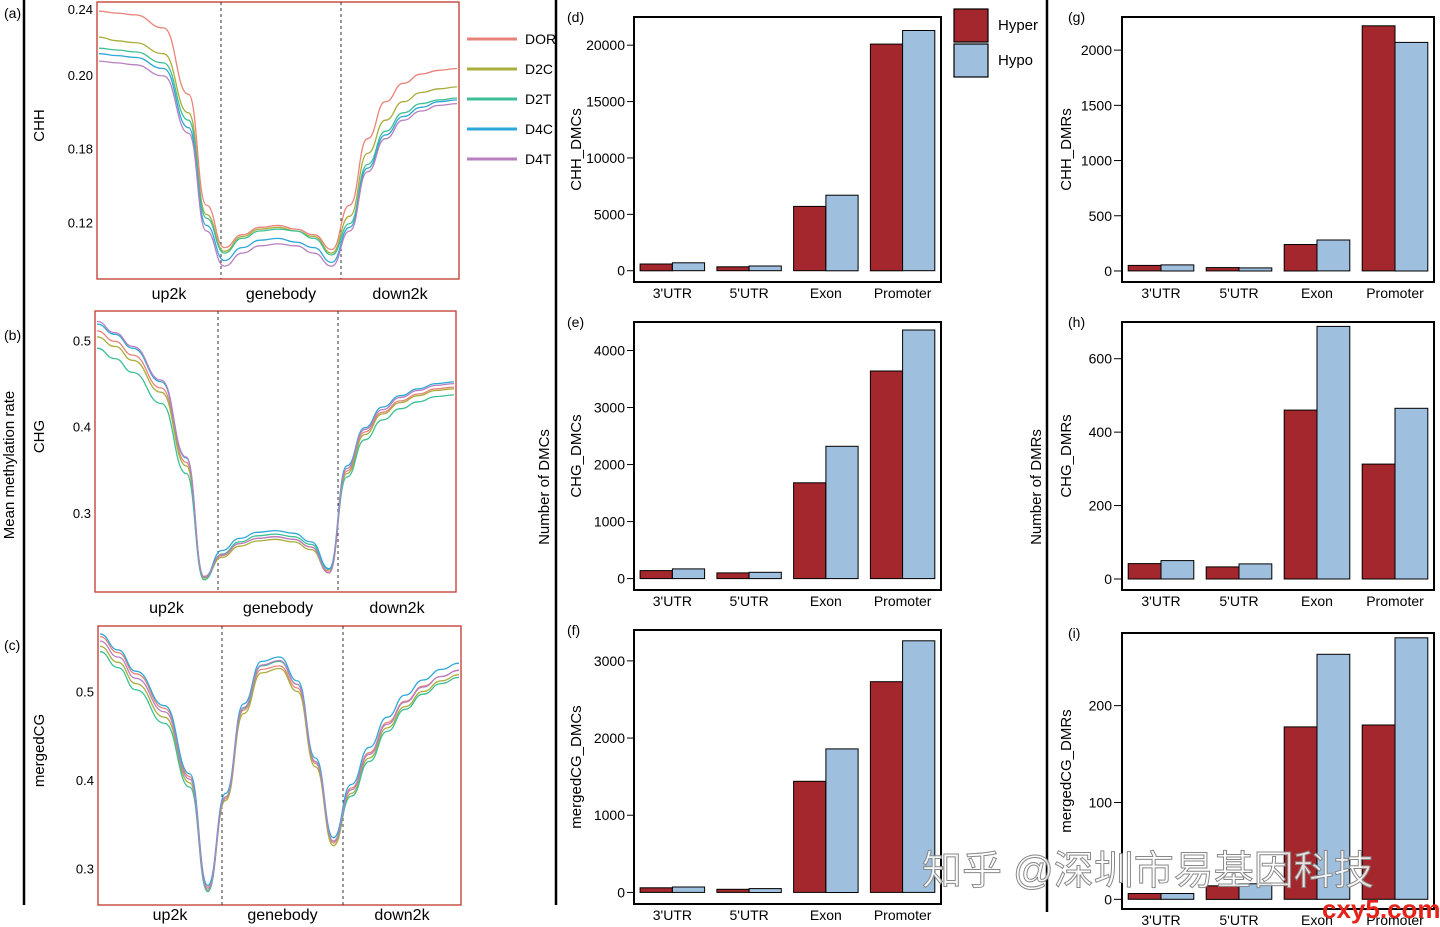  I want to click on series-line-dor, so click(278, 130).